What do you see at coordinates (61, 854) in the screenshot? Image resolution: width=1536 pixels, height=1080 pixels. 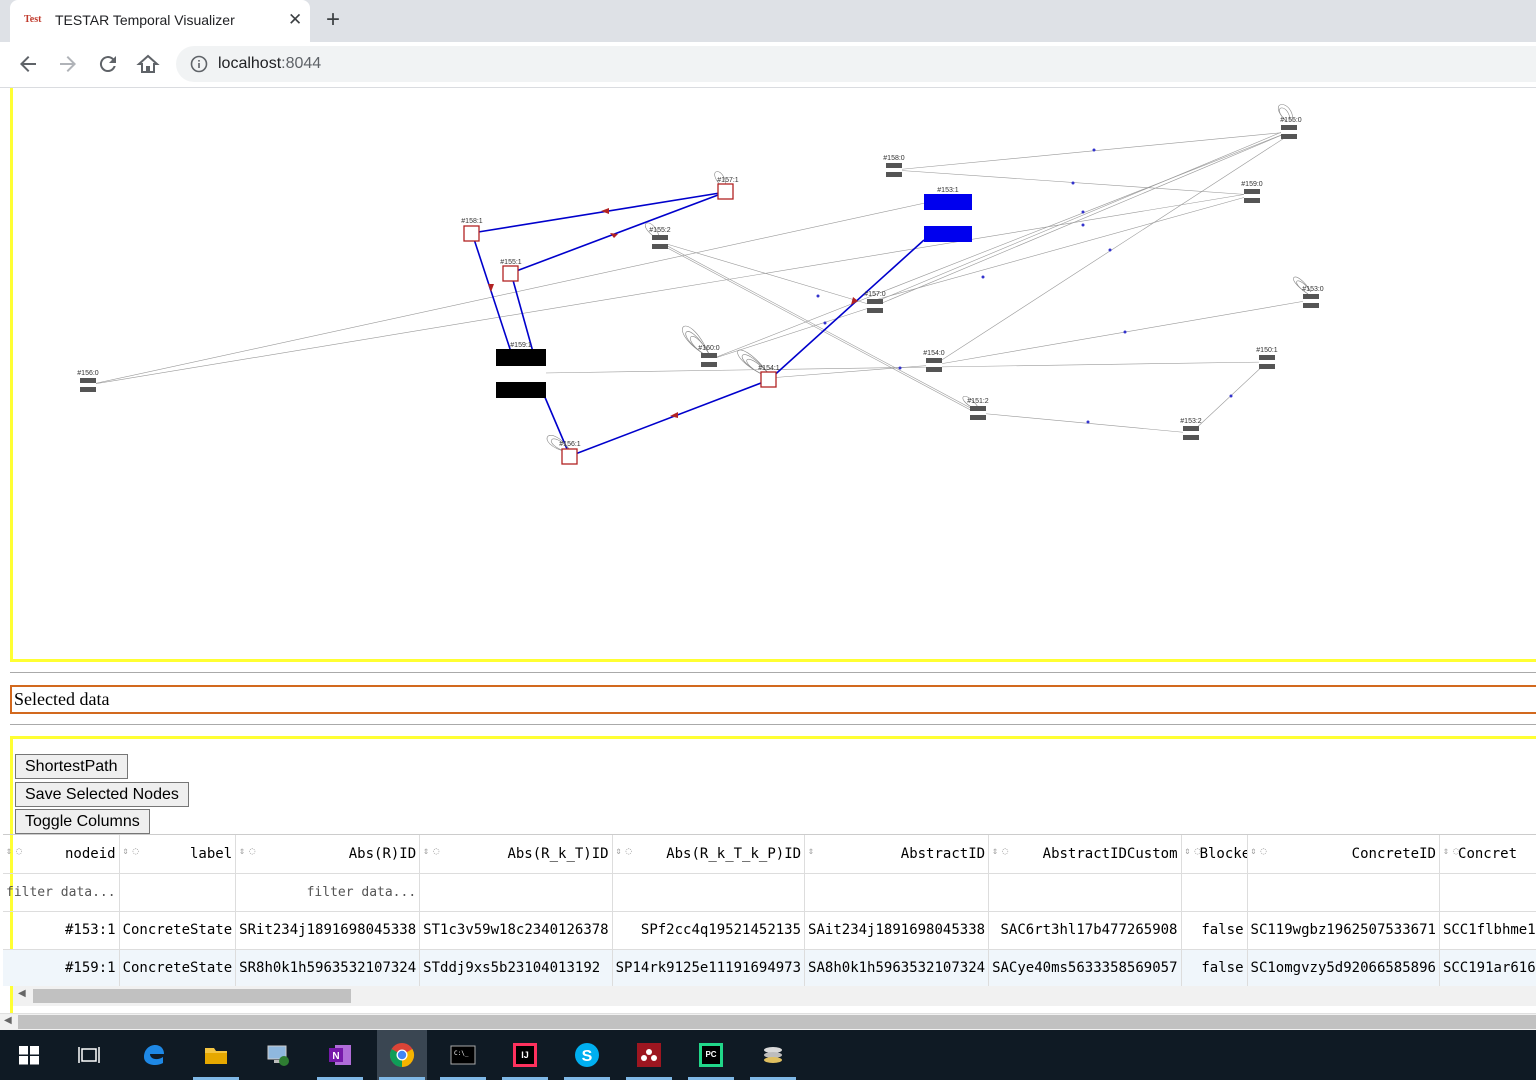 I see `column-header-nodeid: ⇕ ◌ nodeid` at bounding box center [61, 854].